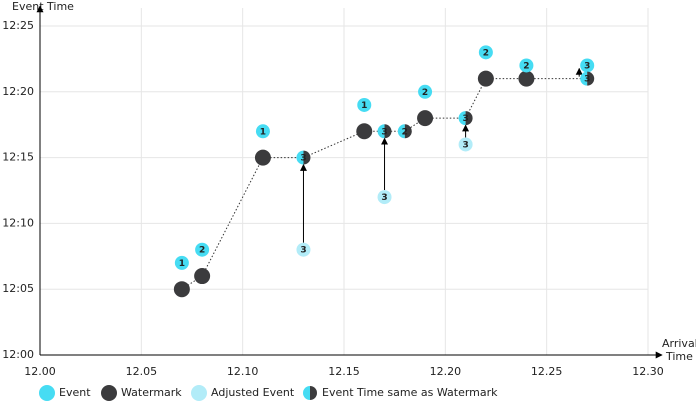  Describe the element at coordinates (679, 356) in the screenshot. I see `x-axis-title: Time` at that location.